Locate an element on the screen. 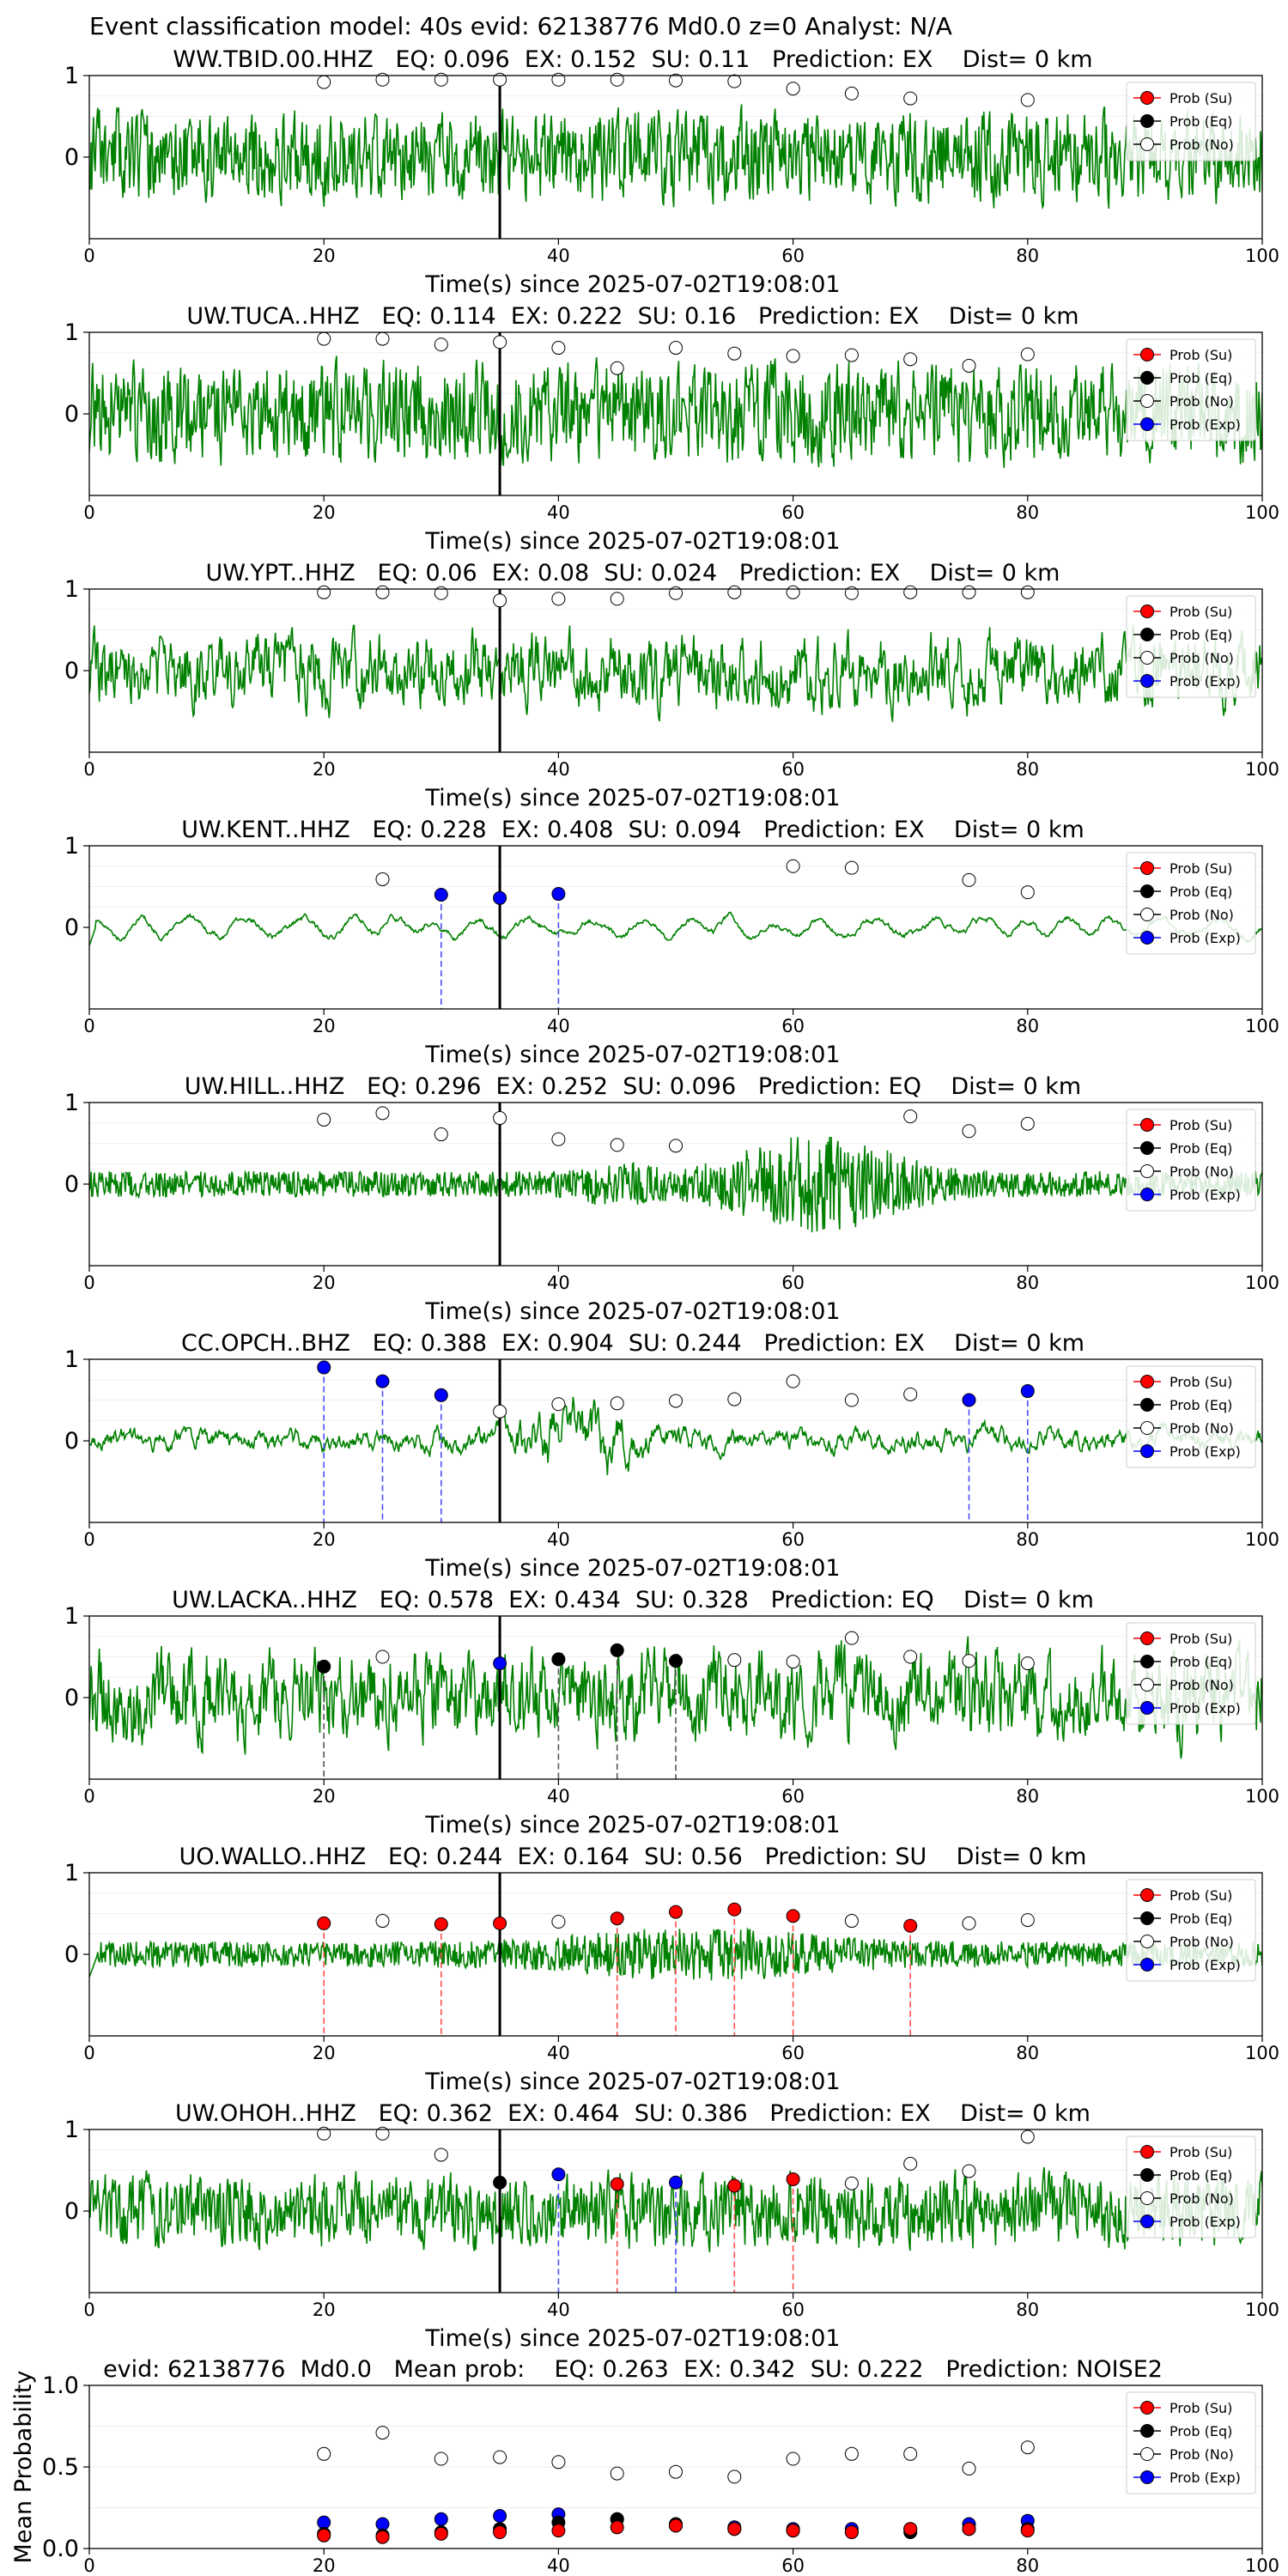  x-tick-label: 0 is located at coordinates (88, 1797).